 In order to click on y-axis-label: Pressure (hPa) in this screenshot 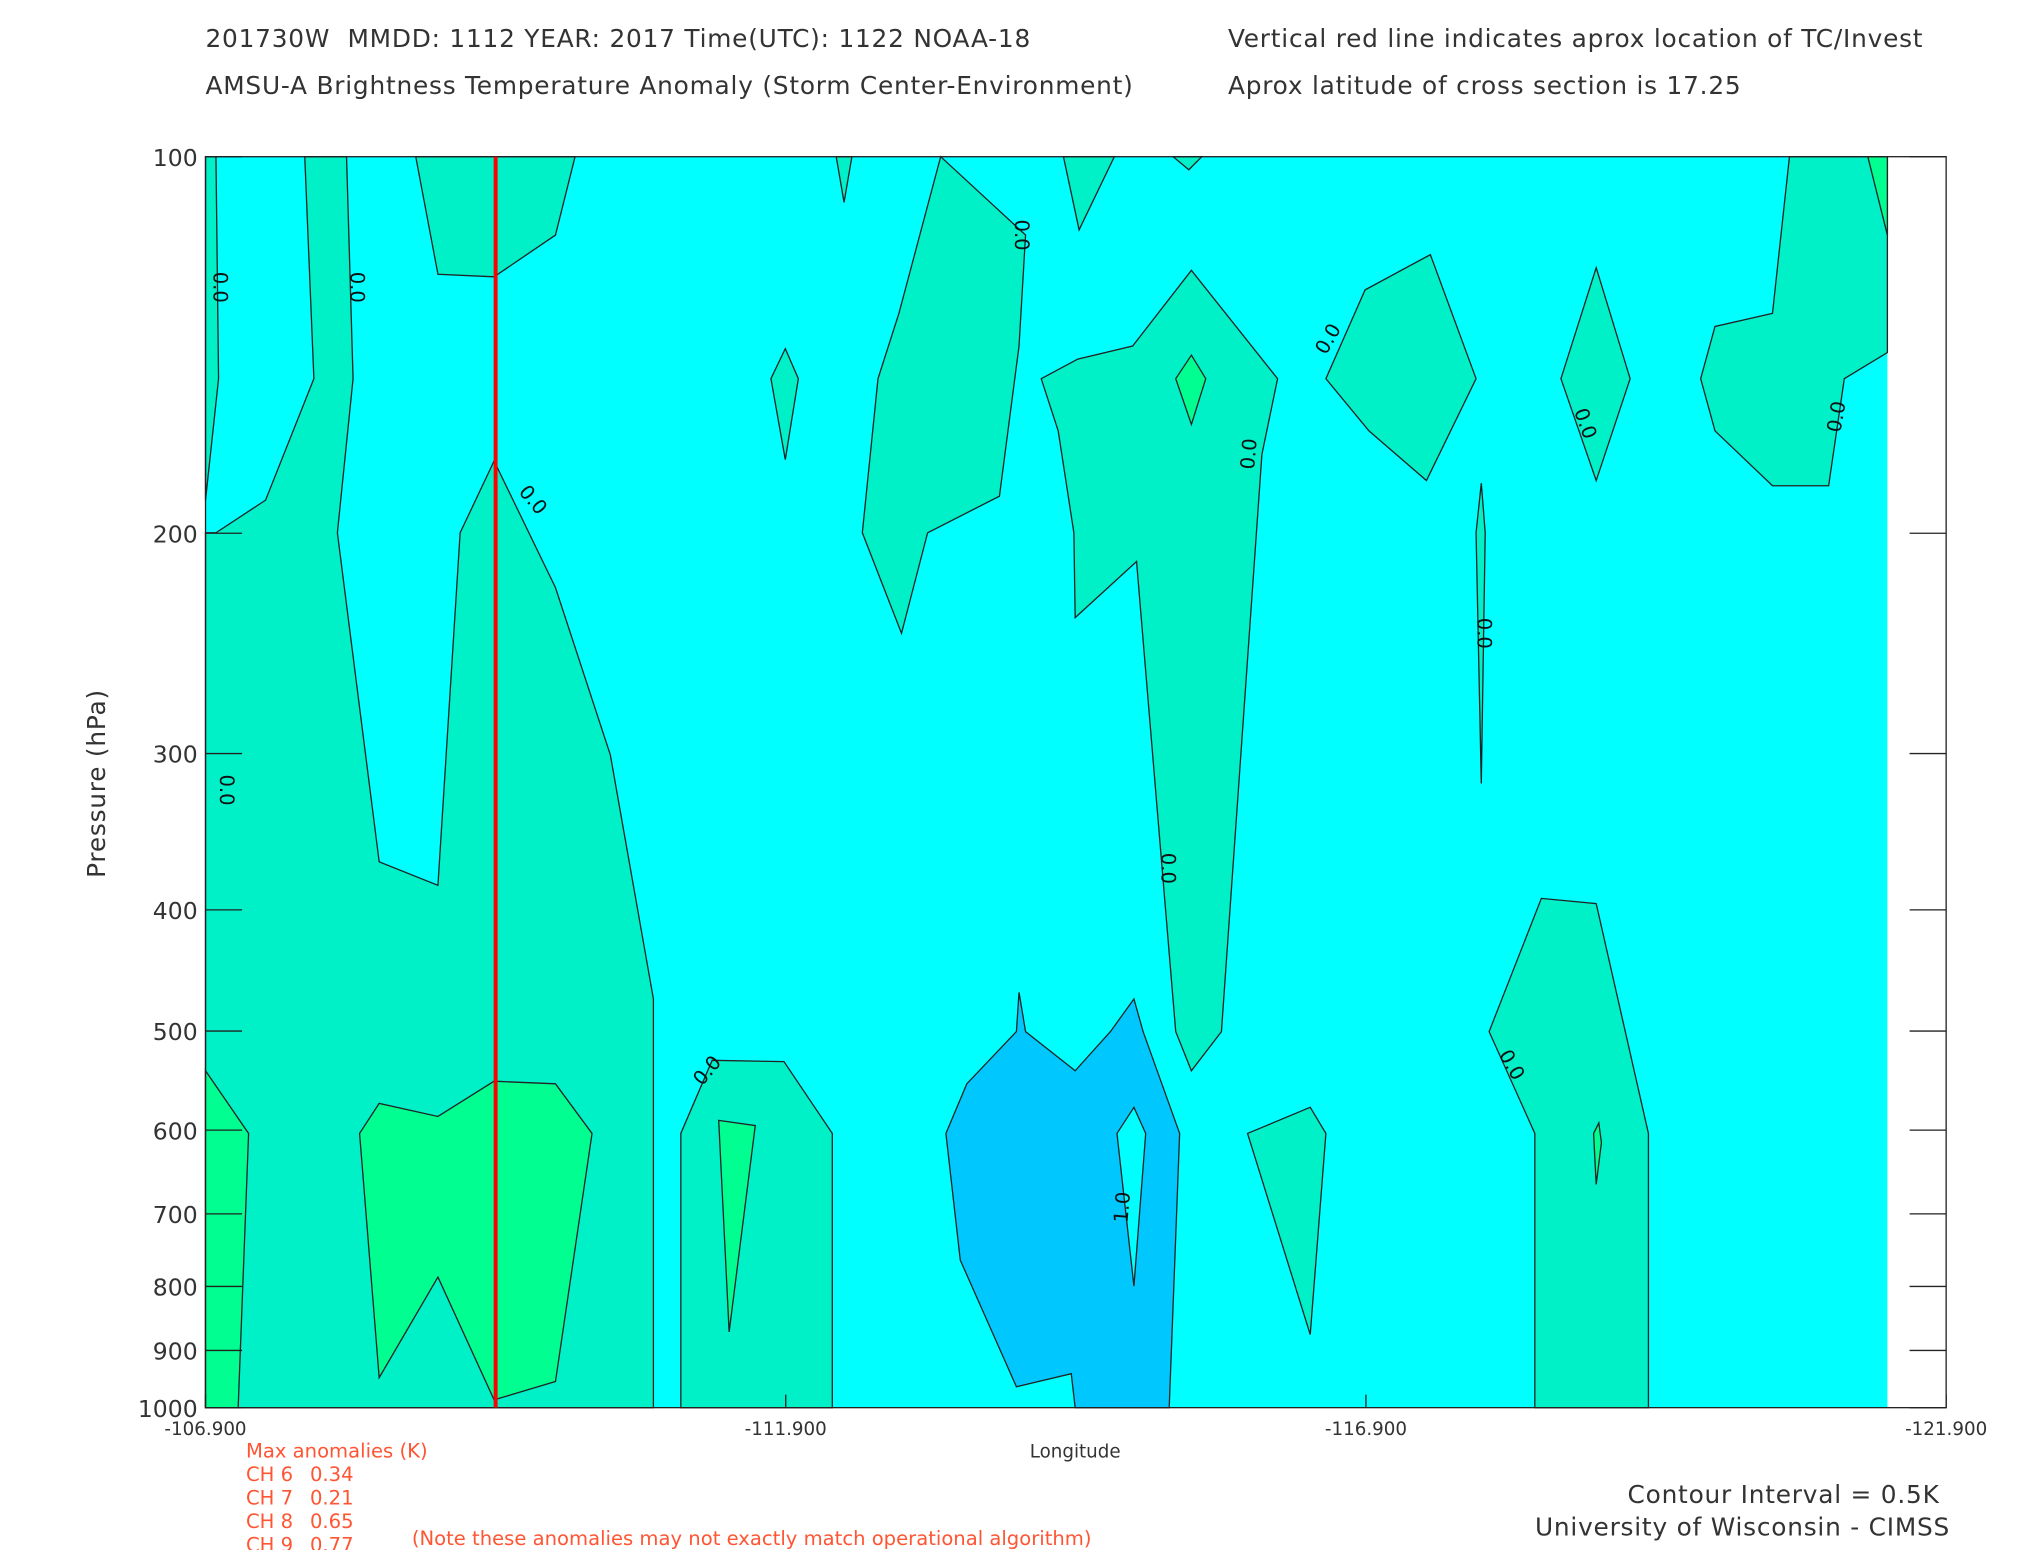, I will do `click(96, 783)`.